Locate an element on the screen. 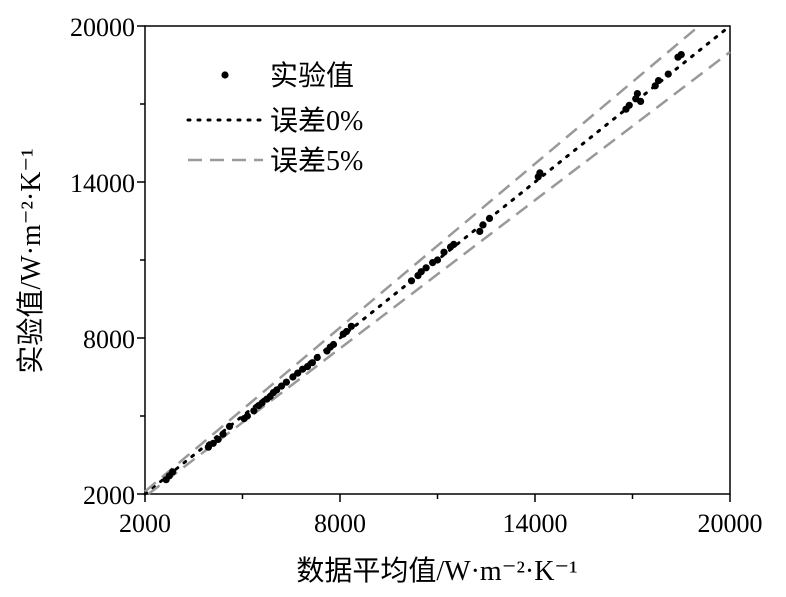  legend-label-error5: 误差5% is located at coordinates (316, 161).